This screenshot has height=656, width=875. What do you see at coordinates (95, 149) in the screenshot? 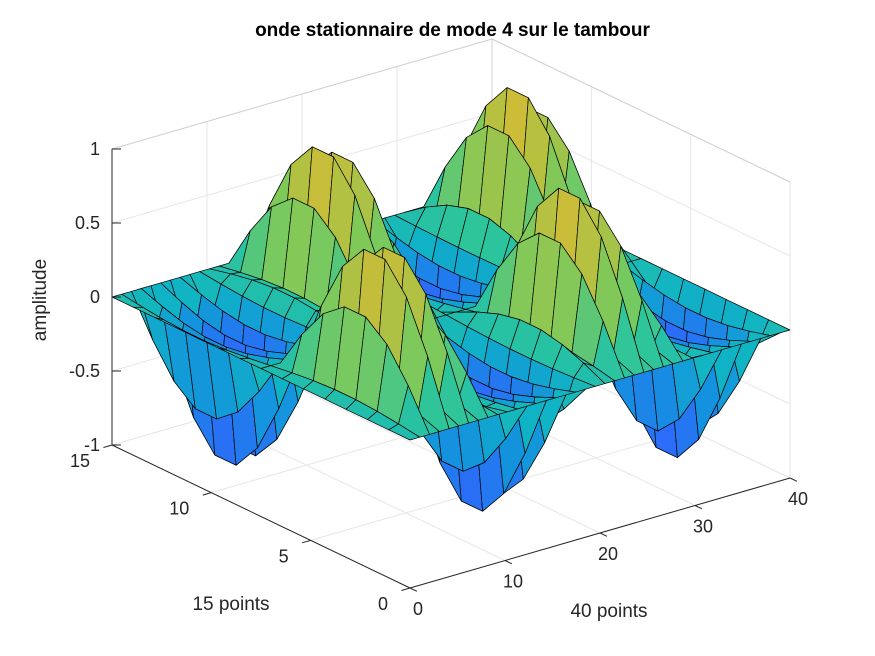
I see `z-tick-label: 1` at bounding box center [95, 149].